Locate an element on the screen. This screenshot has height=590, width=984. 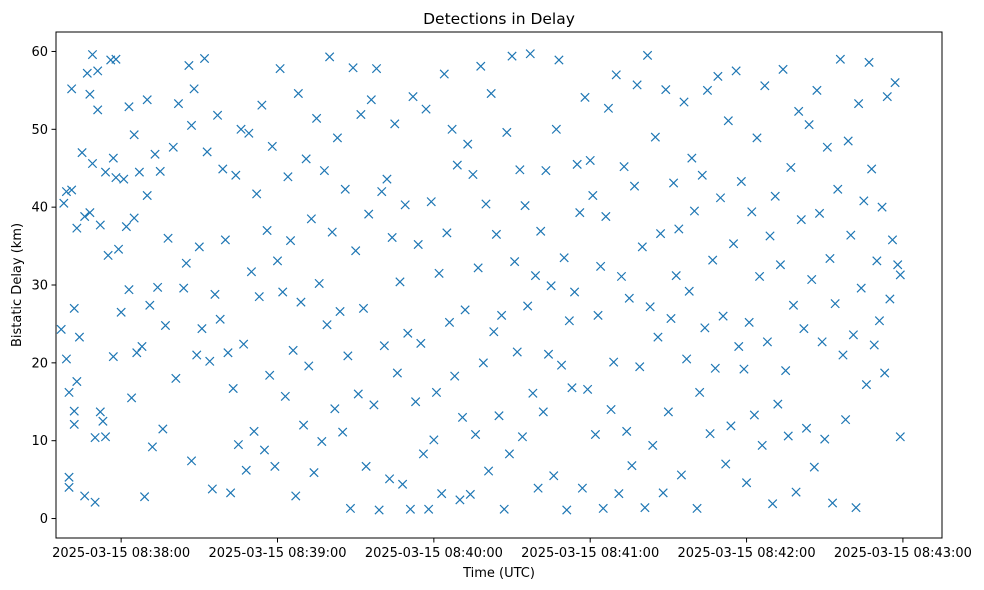
y-tick-label: 60 is located at coordinates (39, 52).